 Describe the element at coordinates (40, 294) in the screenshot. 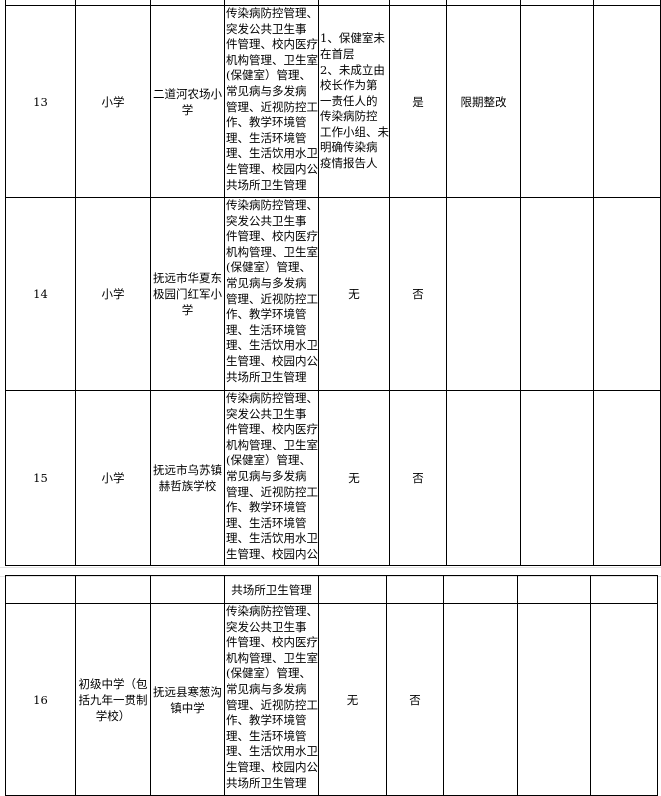

I see `row-number: 14` at that location.